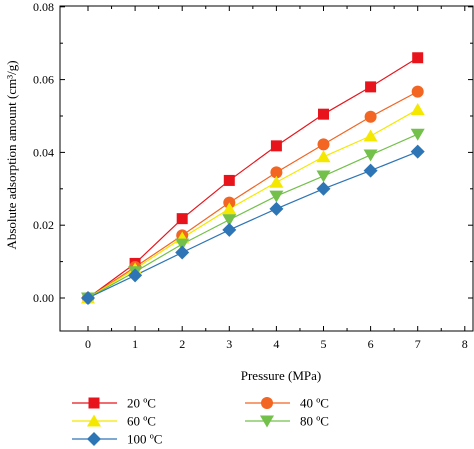 The image size is (474, 449). Describe the element at coordinates (141, 403) in the screenshot. I see `legend-label: 20 ºC` at that location.